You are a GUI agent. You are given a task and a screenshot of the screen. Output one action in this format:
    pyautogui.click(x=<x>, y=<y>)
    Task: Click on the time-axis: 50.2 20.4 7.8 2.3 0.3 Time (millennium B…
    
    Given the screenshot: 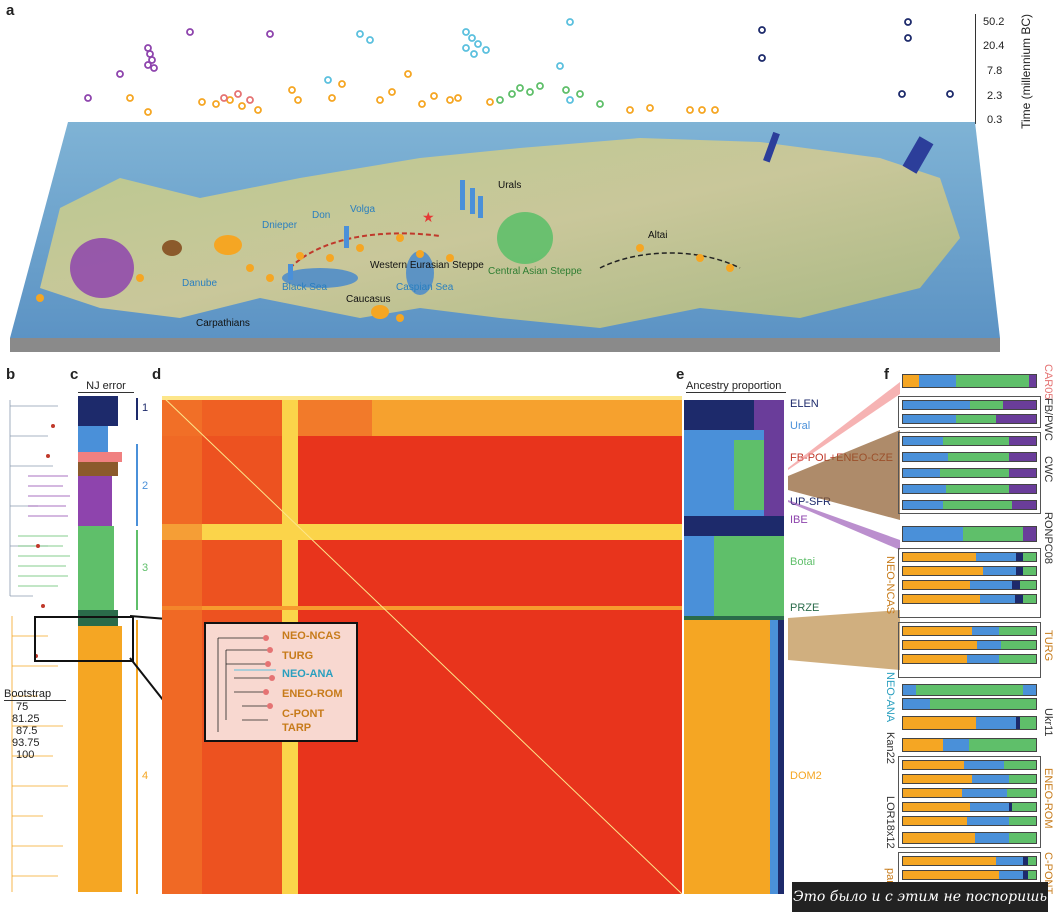 What is the action you would take?
    pyautogui.click(x=1015, y=71)
    